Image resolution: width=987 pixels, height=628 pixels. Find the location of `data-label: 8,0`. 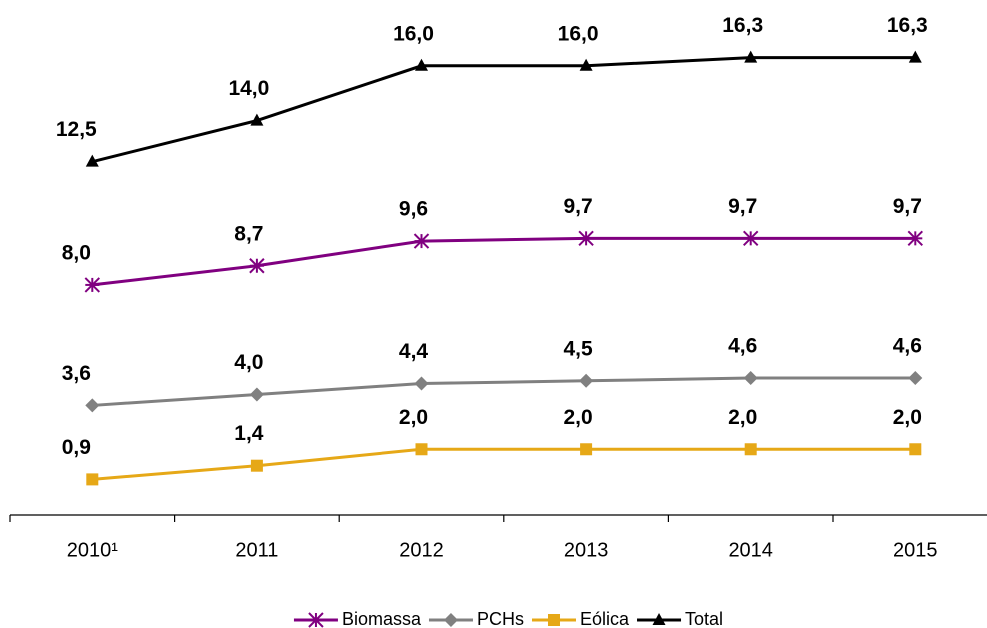

data-label: 8,0 is located at coordinates (76, 252).